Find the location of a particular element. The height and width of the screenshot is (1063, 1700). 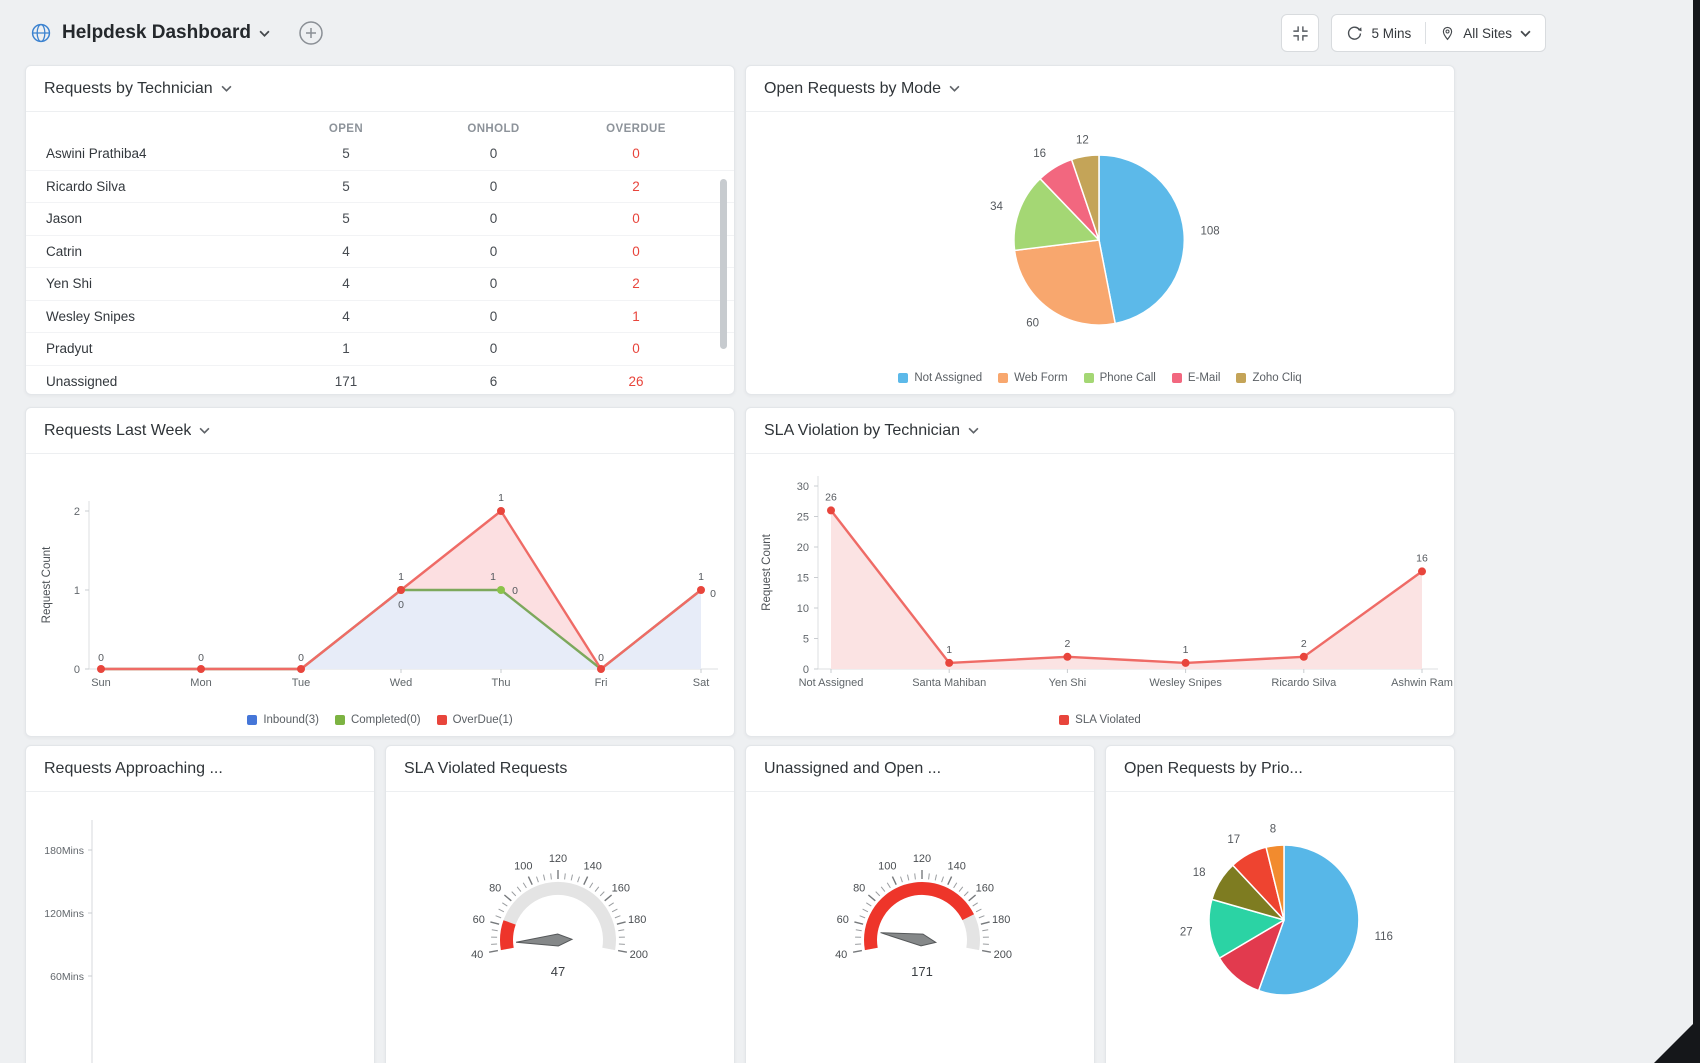

svg-text: Santa Mahiban is located at coordinates (949, 683).